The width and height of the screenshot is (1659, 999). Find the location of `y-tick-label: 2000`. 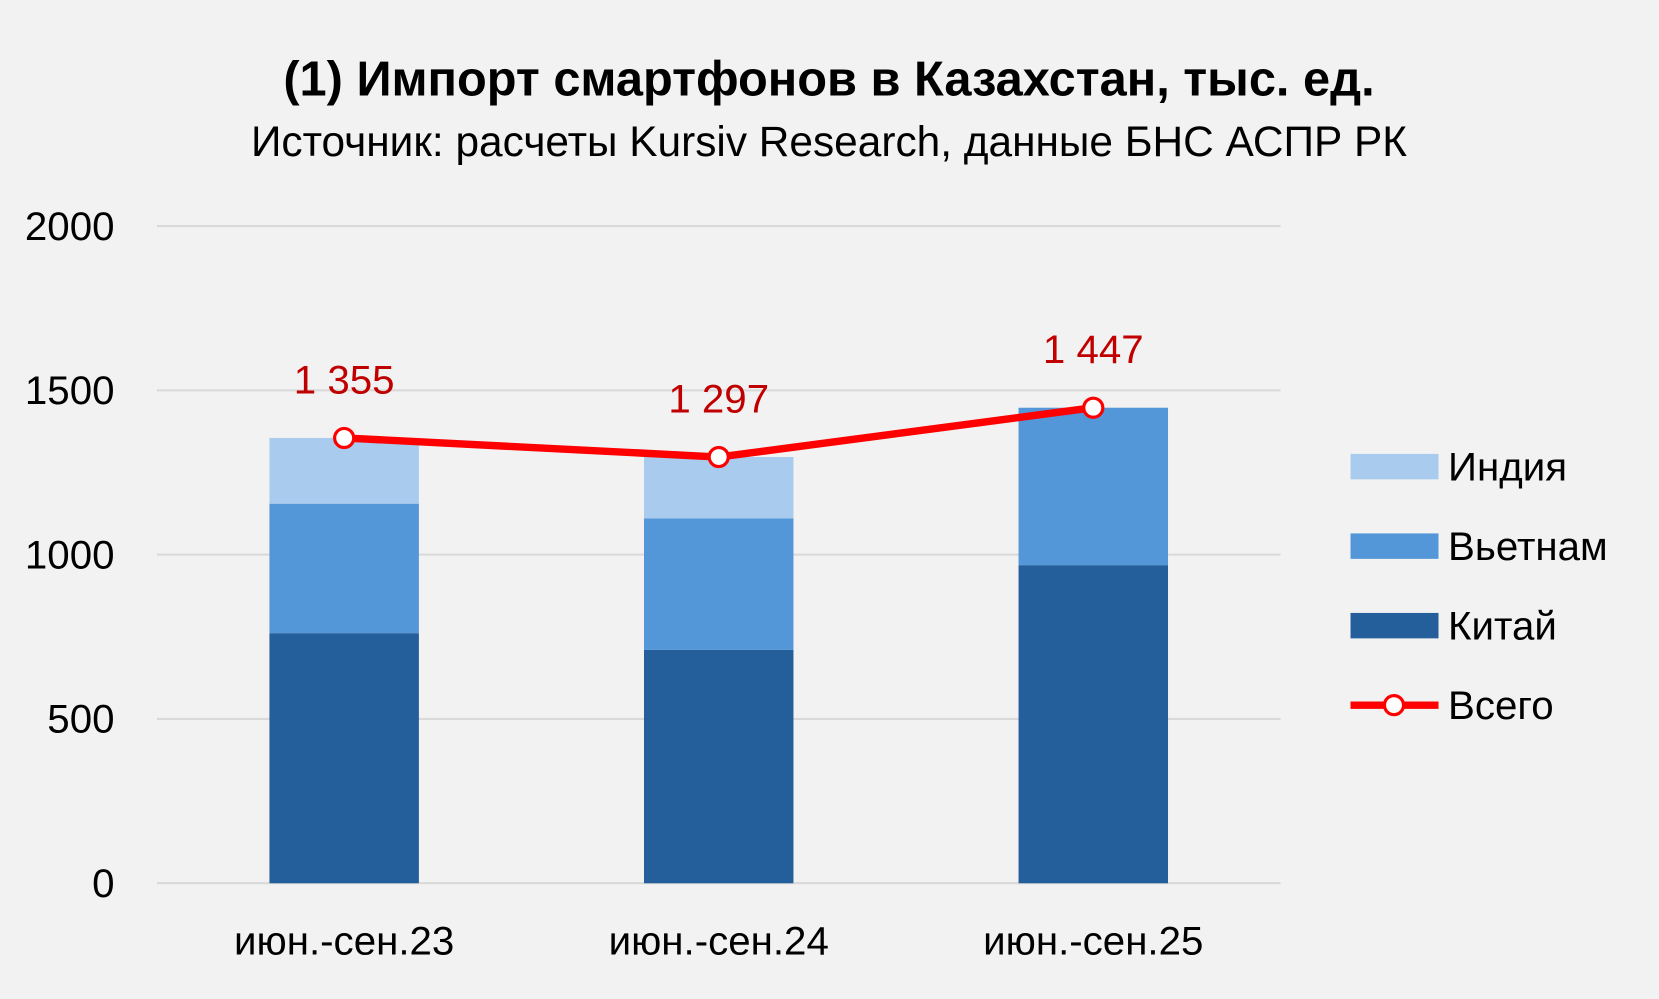

y-tick-label: 2000 is located at coordinates (70, 226).